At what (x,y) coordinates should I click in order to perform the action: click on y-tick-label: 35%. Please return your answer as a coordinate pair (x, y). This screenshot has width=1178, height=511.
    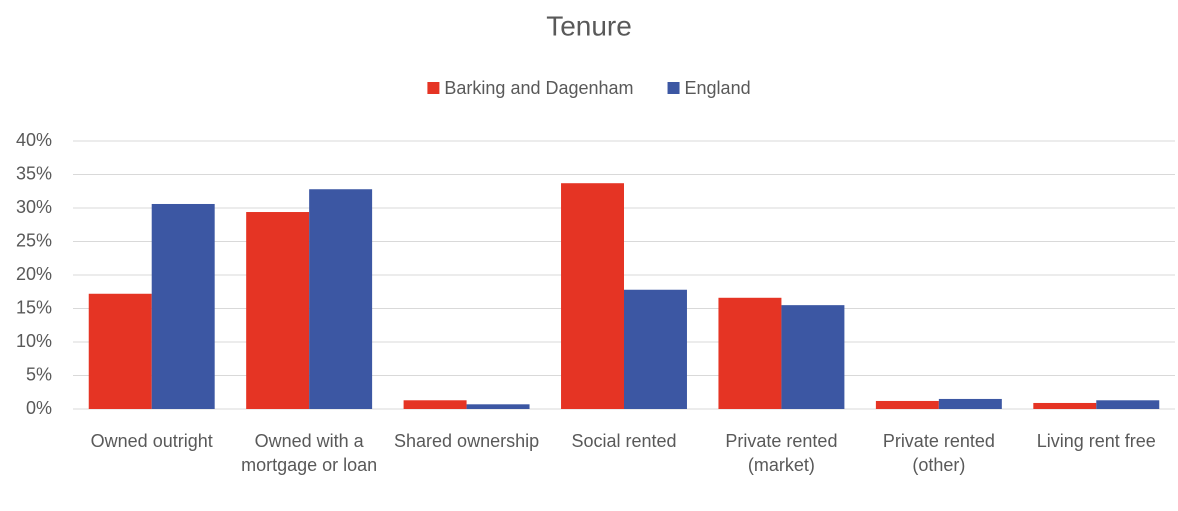
    Looking at the image, I should click on (34, 173).